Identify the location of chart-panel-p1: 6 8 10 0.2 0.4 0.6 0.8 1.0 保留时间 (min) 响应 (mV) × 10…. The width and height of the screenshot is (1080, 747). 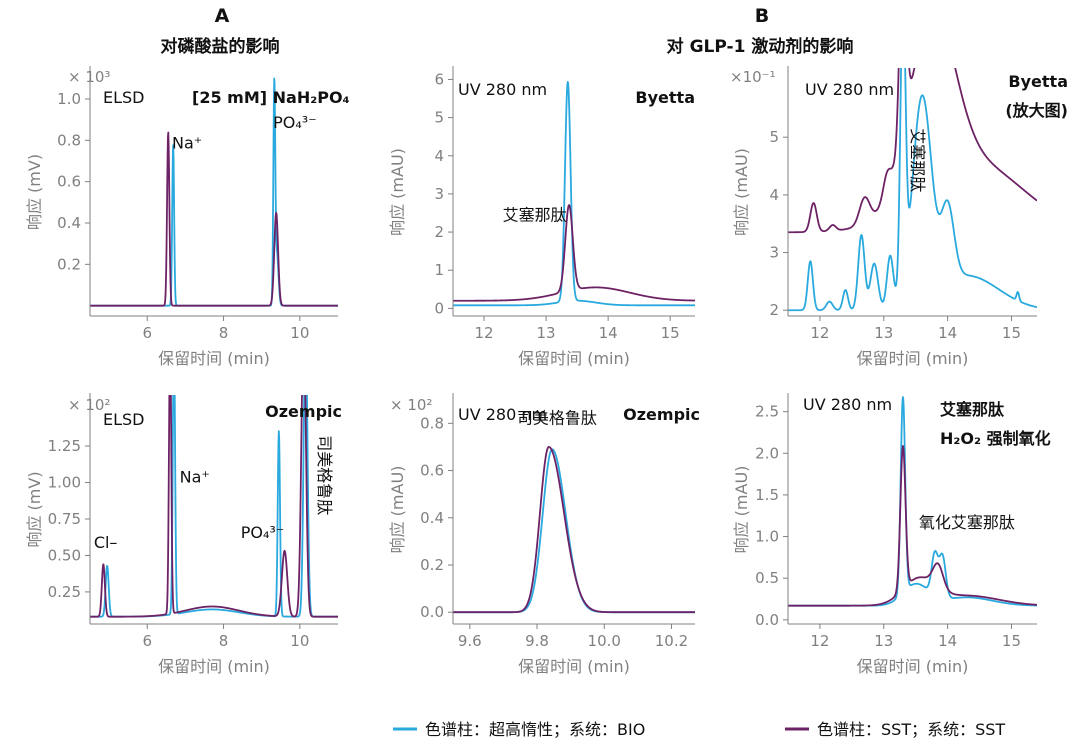
(187, 217).